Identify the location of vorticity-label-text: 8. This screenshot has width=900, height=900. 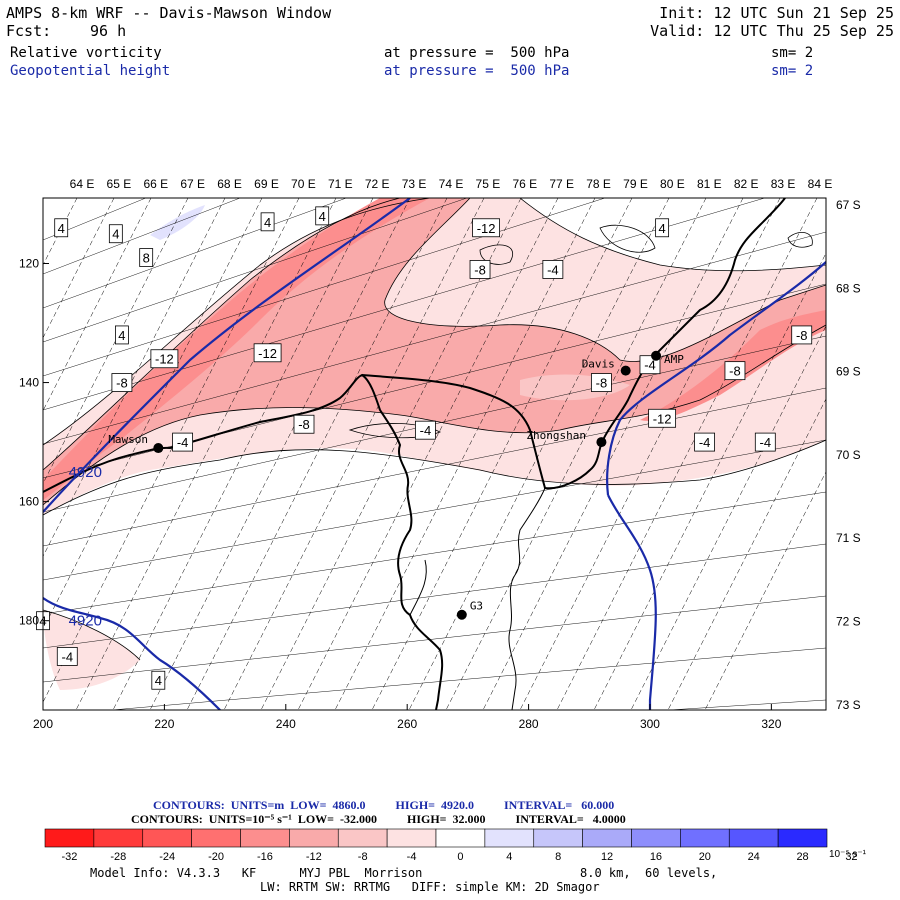
(146, 258).